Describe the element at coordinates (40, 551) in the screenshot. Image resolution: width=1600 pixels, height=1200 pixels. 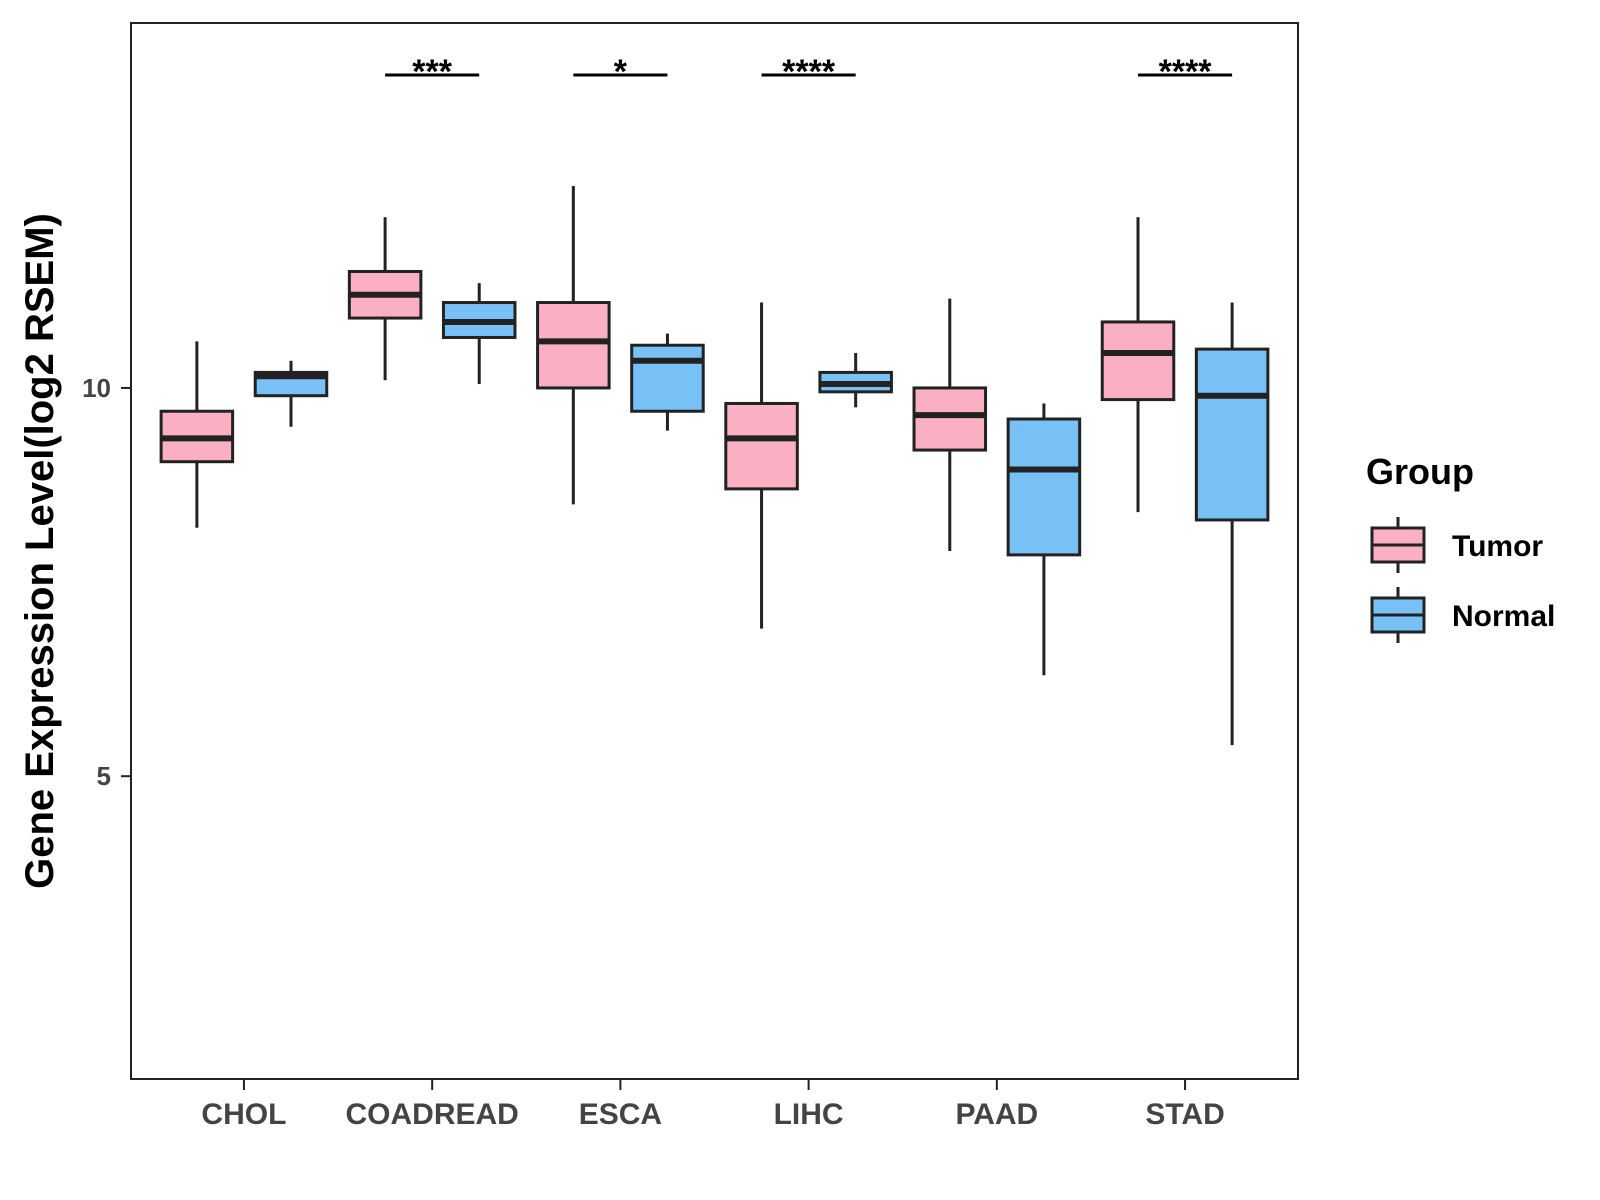
I see `y-axis-title: Gene Expression Level(log2 RSEM)` at that location.